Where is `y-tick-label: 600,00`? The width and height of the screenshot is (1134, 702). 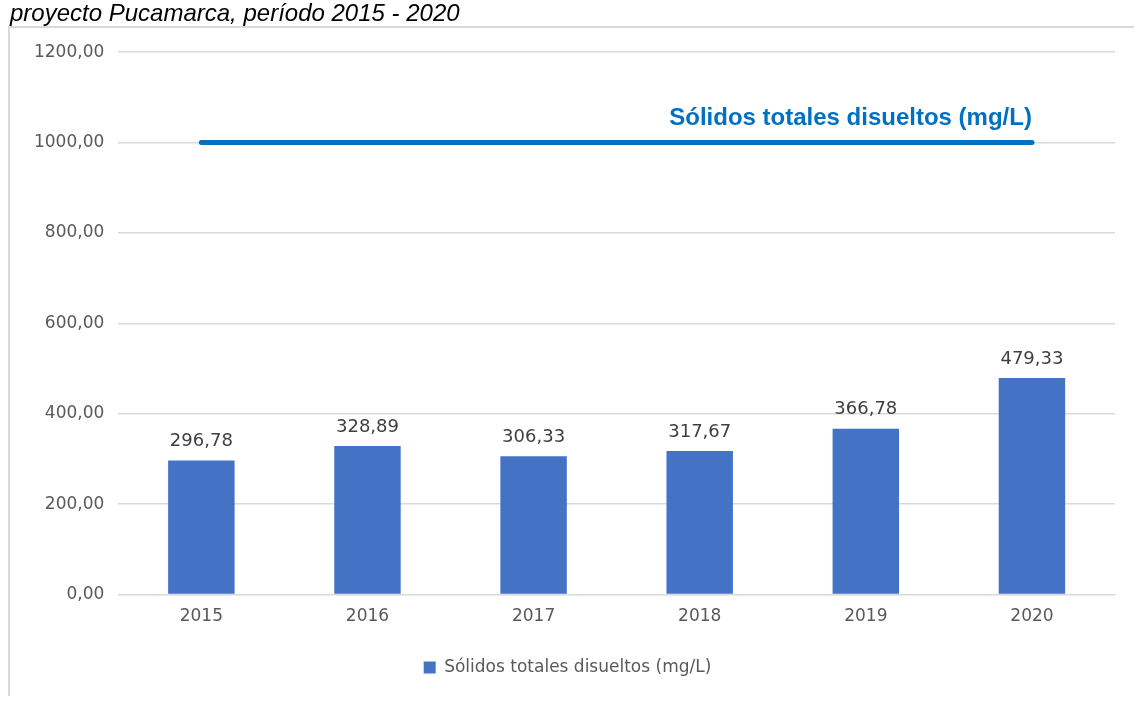 y-tick-label: 600,00 is located at coordinates (74, 321).